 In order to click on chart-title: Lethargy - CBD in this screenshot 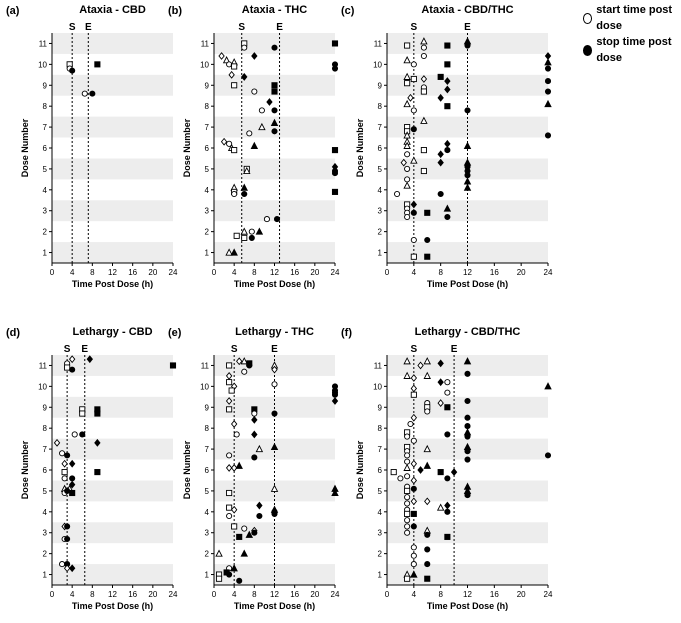, I will do `click(112, 332)`.